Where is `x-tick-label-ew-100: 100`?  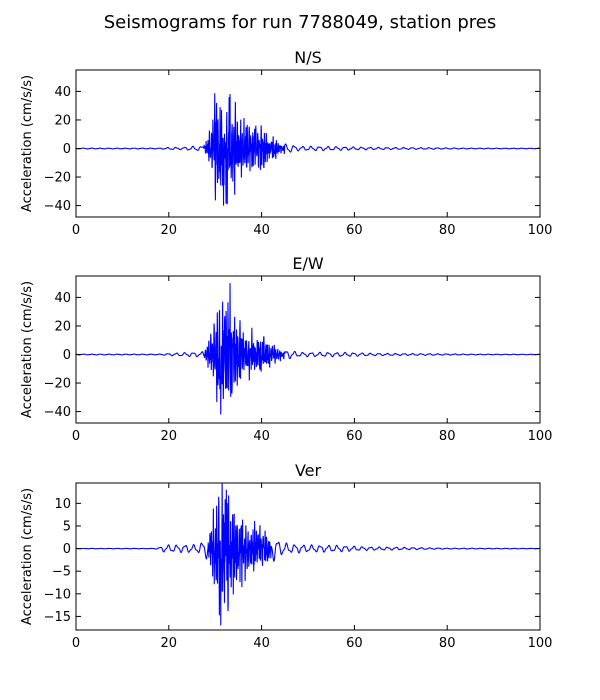 x-tick-label-ew-100: 100 is located at coordinates (540, 436).